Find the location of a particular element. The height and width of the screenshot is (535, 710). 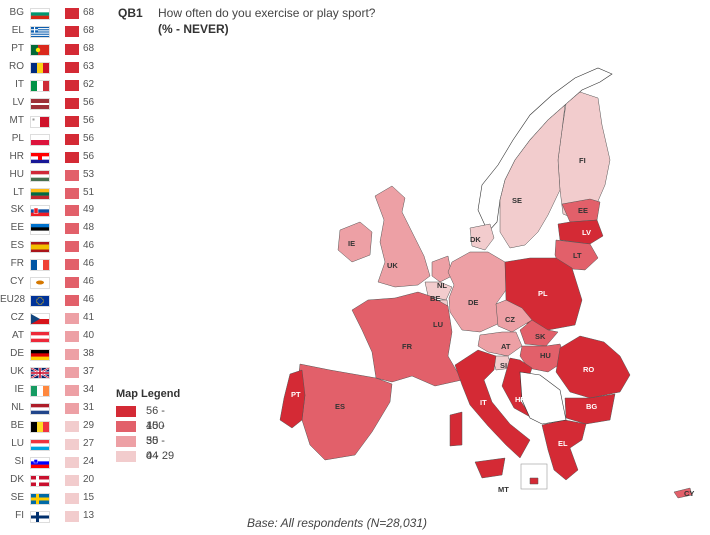

country-code: FI is located at coordinates (19, 515).